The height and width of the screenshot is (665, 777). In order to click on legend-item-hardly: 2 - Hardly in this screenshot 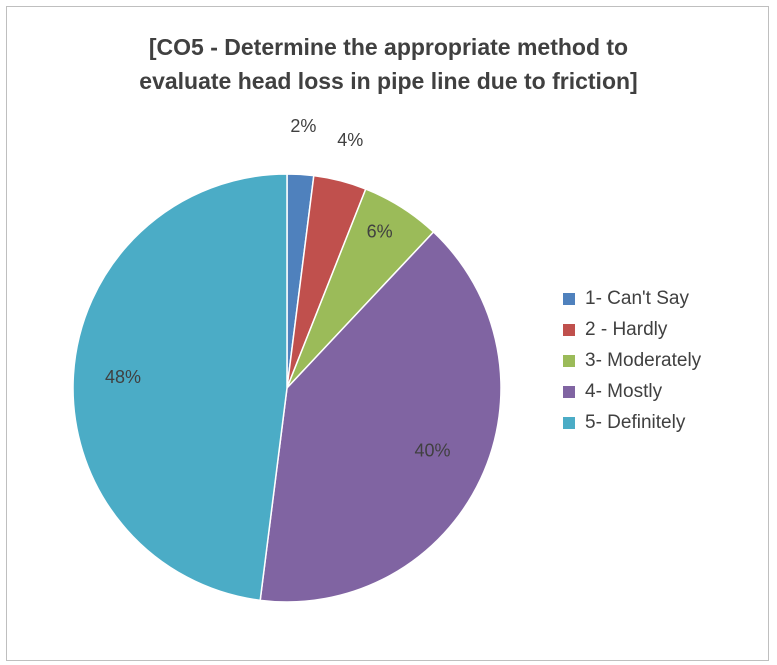, I will do `click(632, 329)`.